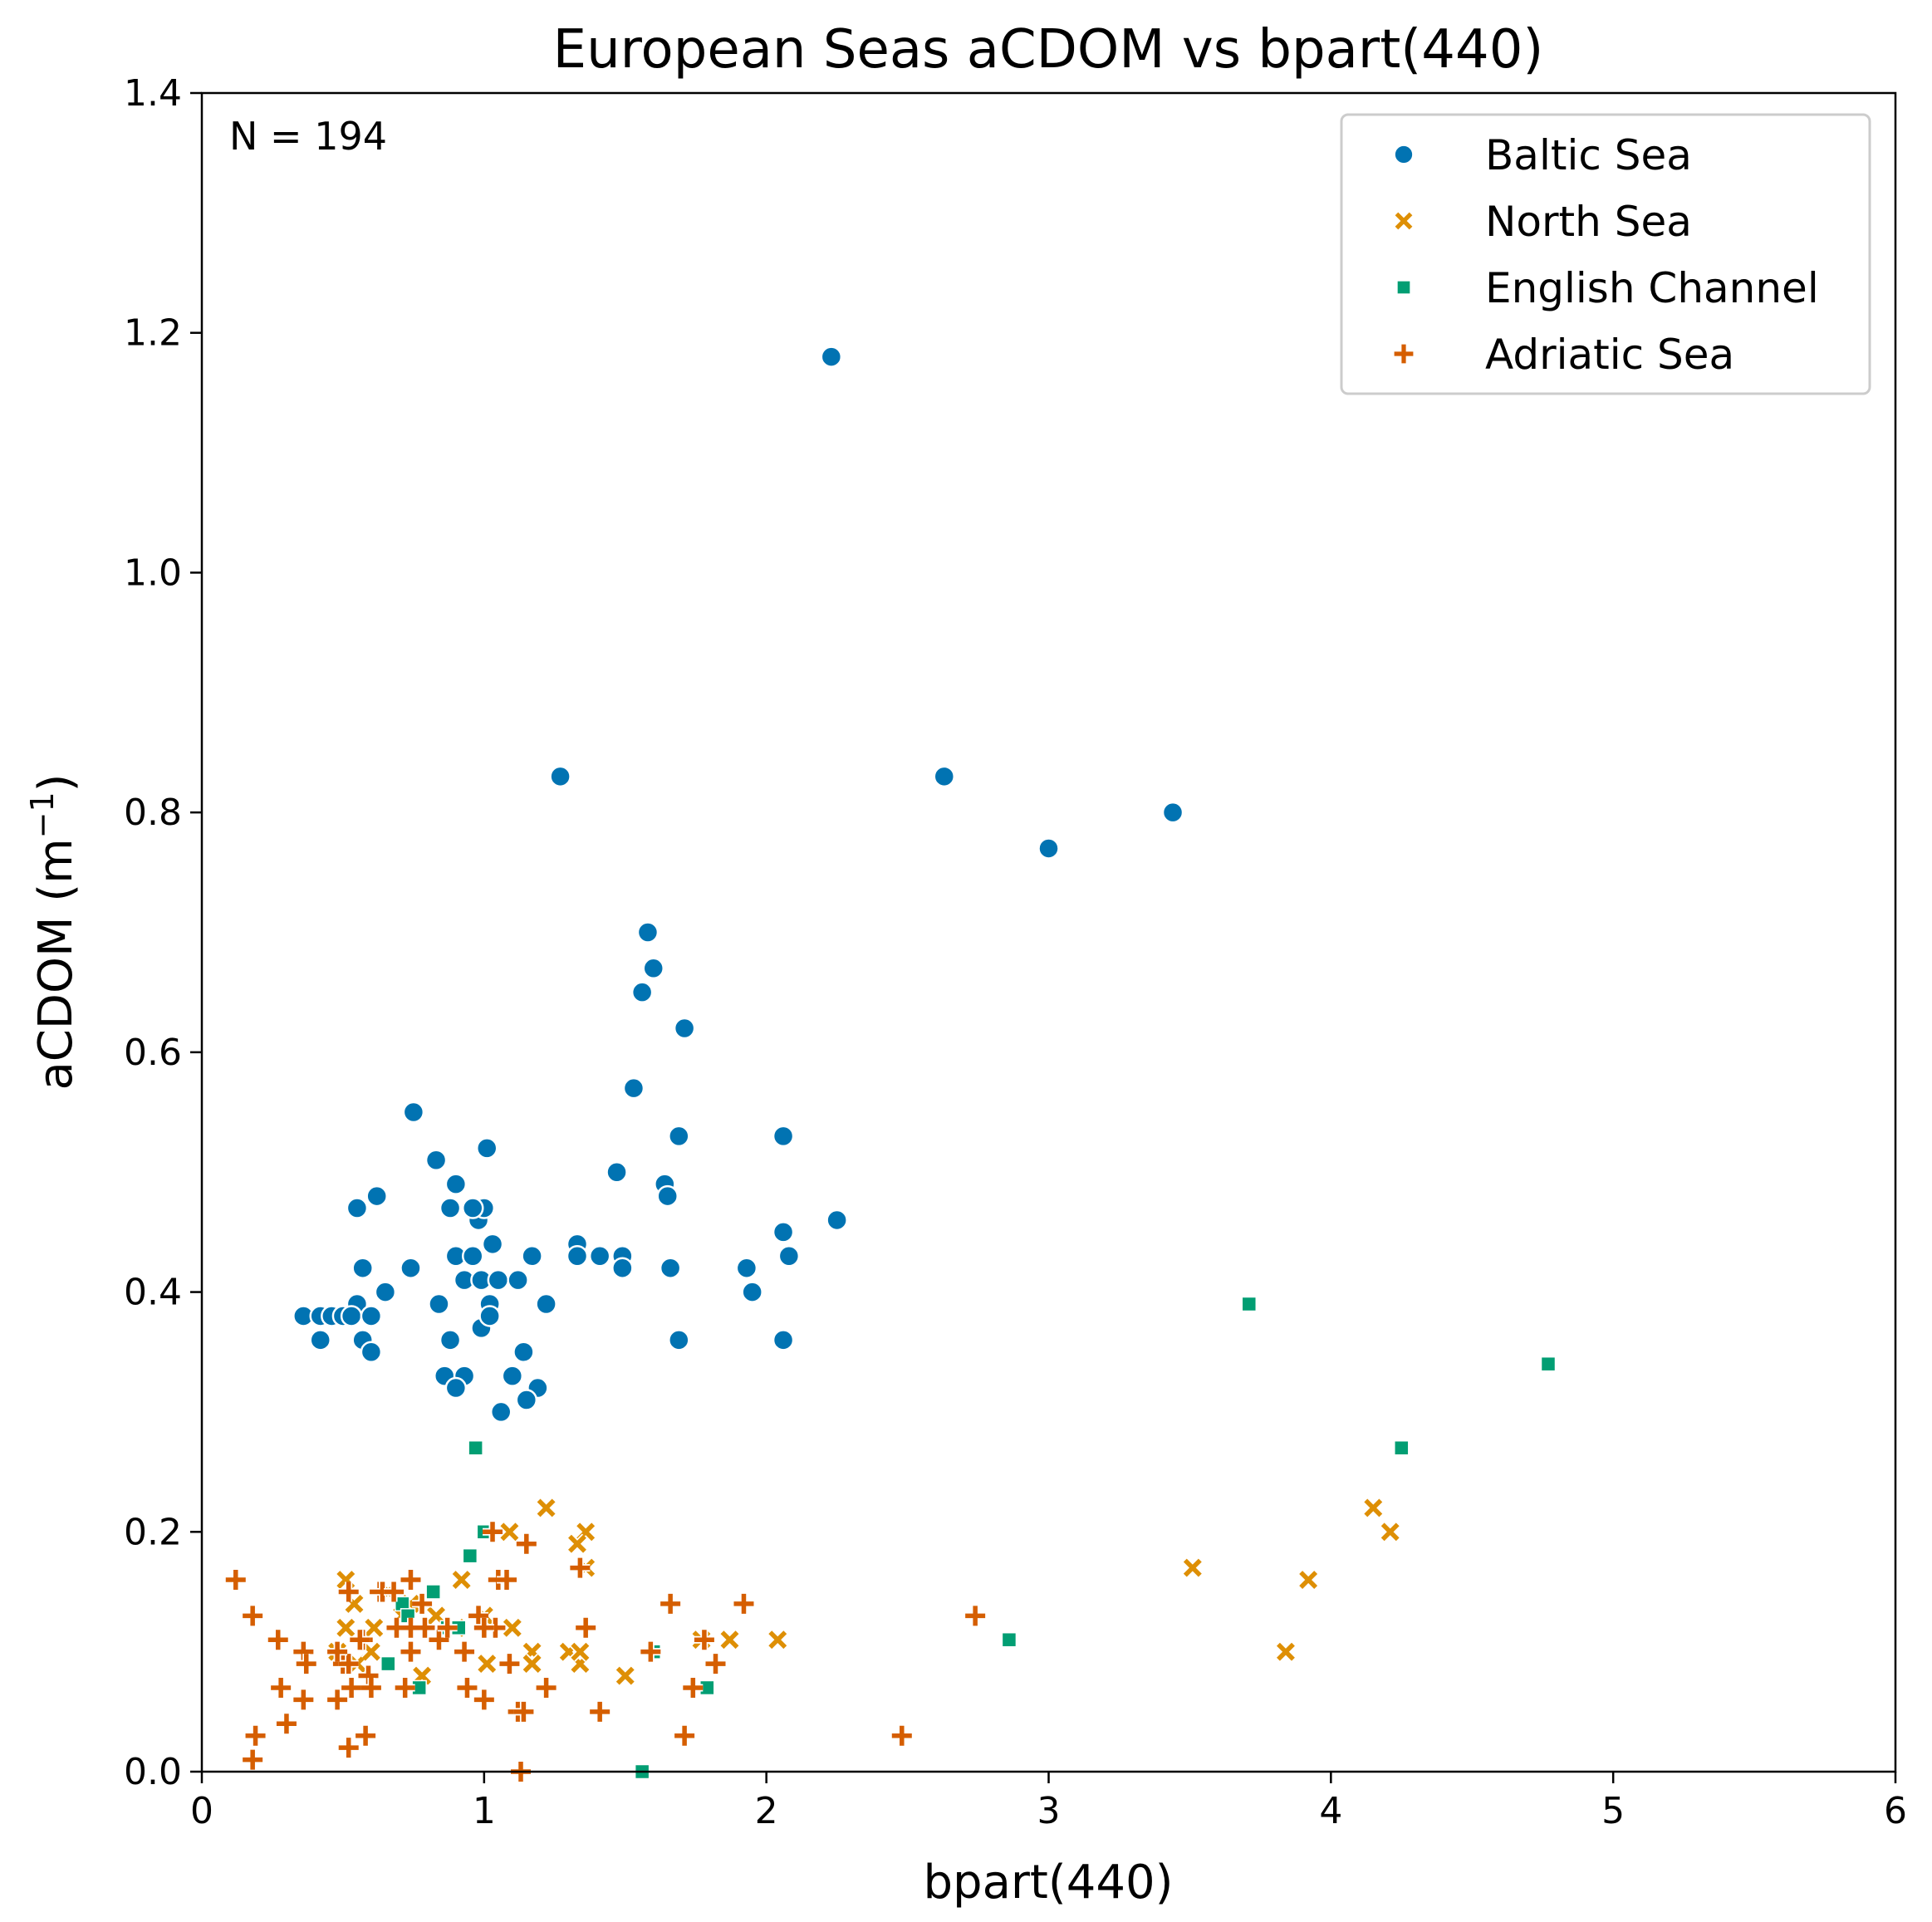  What do you see at coordinates (1588, 222) in the screenshot?
I see `legend-label-north-sea: North Sea` at bounding box center [1588, 222].